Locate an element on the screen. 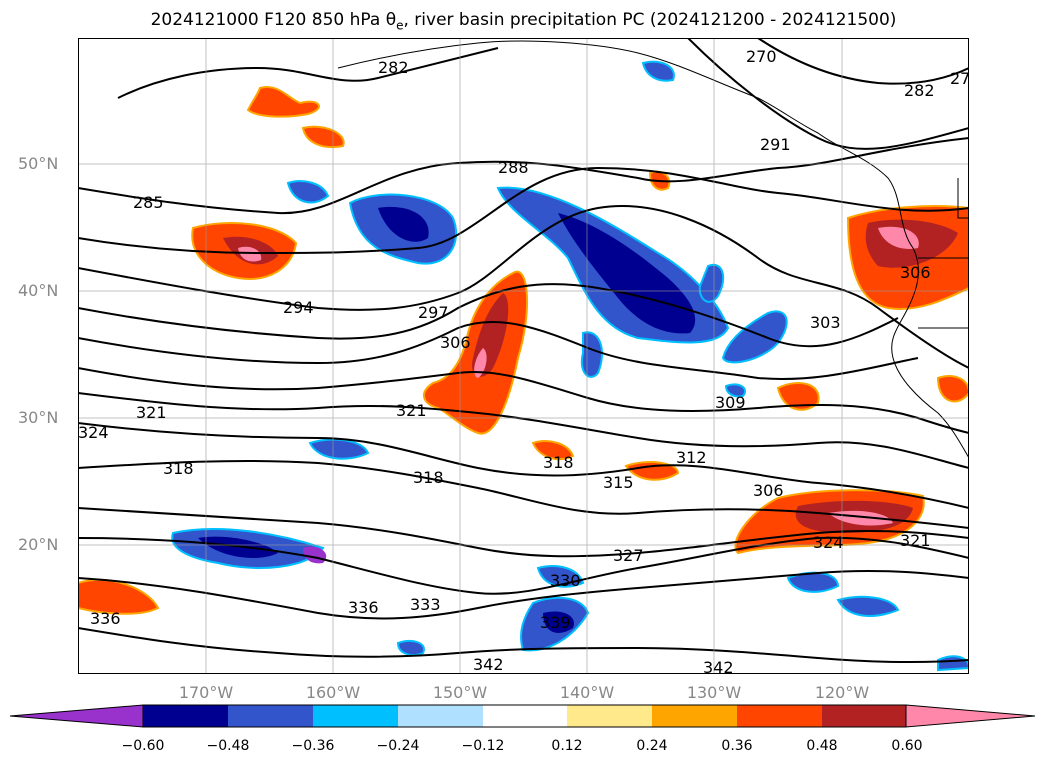 Image resolution: width=1047 pixels, height=767 pixels. lat-label-50n: 50°N is located at coordinates (38, 163).